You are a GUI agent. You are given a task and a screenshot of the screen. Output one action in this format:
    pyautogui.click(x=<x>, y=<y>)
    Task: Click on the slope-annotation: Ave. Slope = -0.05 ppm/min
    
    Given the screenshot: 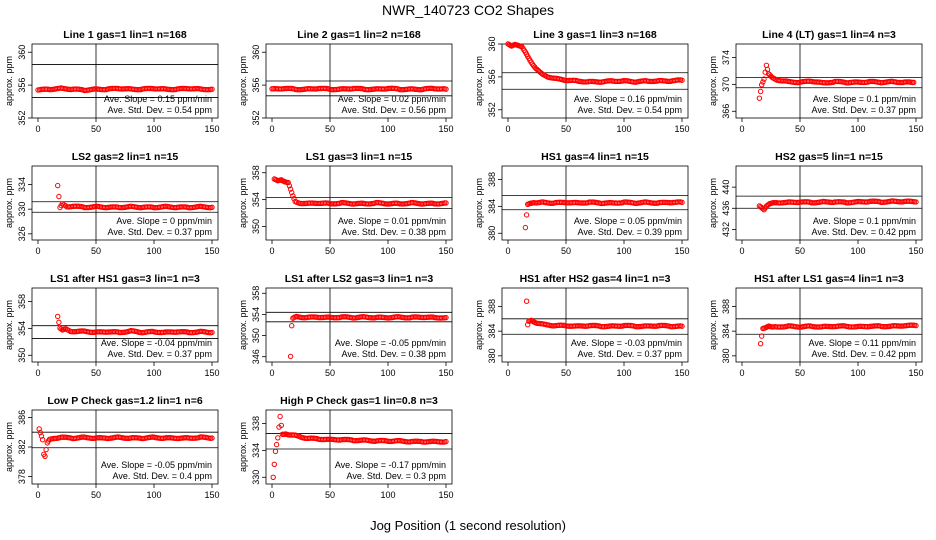 What is the action you would take?
    pyautogui.click(x=390, y=343)
    